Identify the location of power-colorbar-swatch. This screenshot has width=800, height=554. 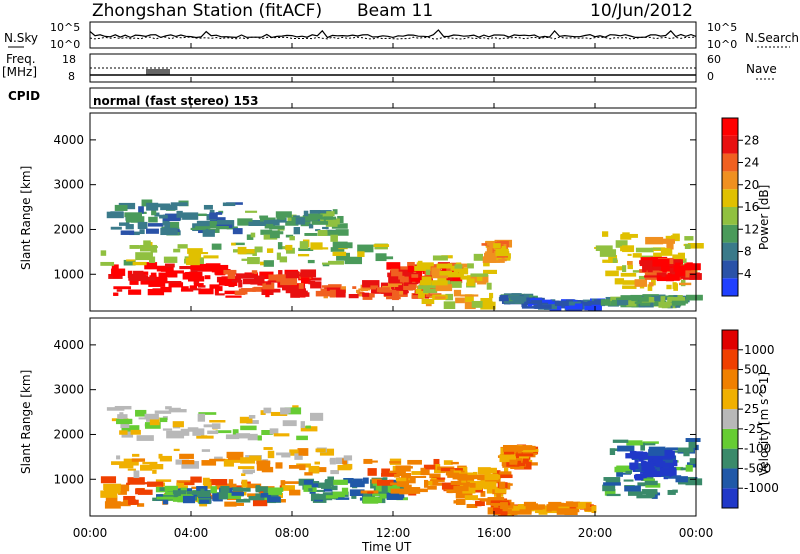
(730, 180).